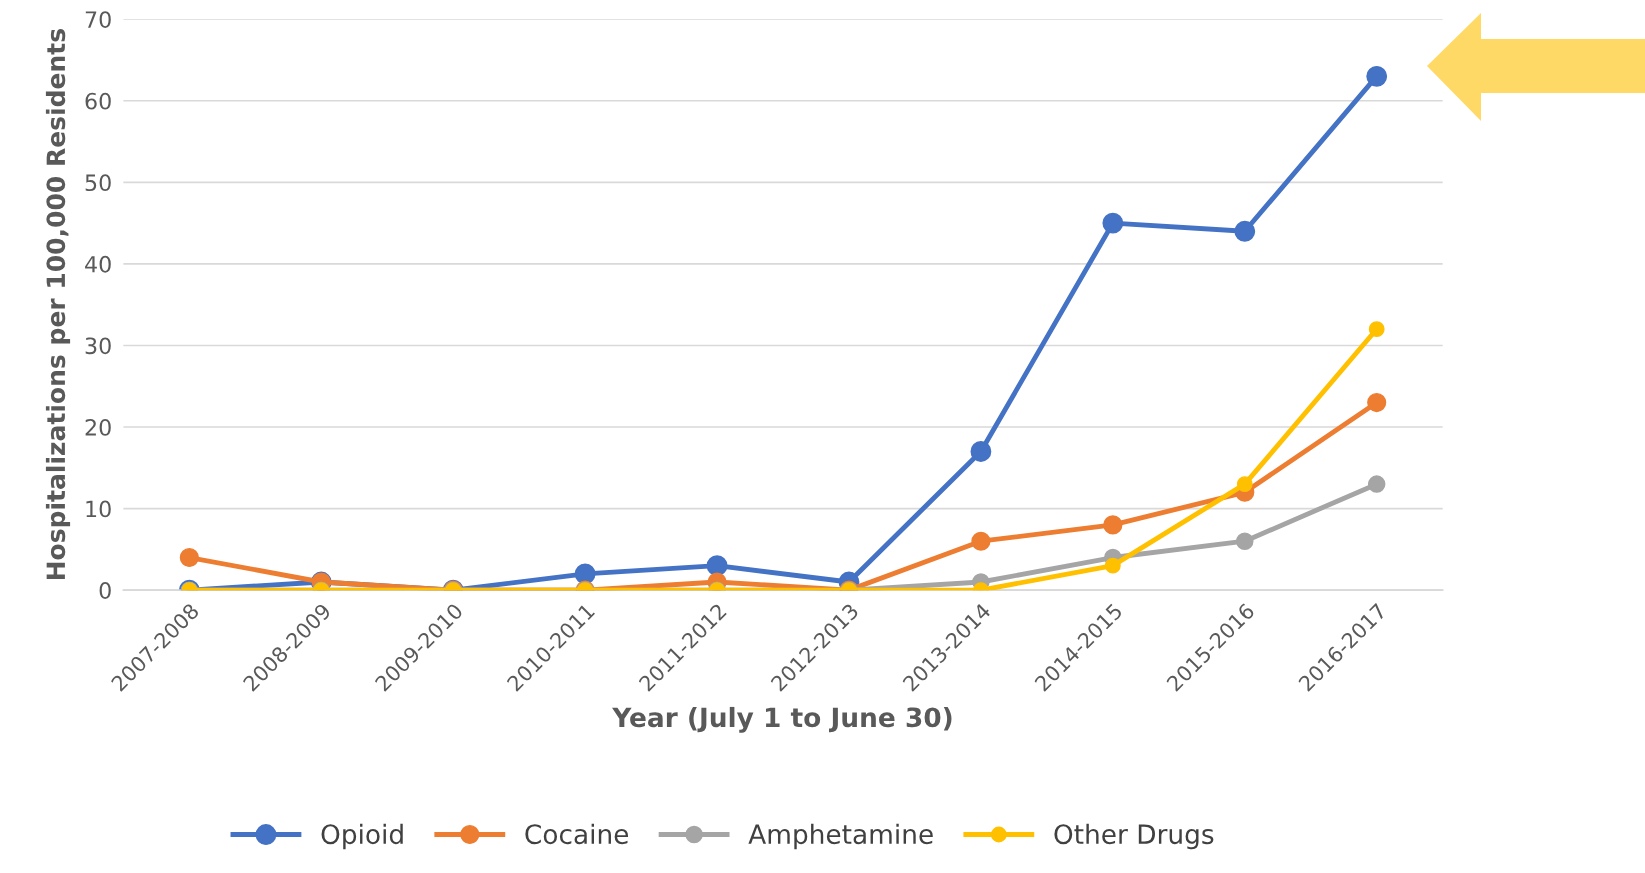  I want to click on y-tick-label: 20, so click(98, 427).